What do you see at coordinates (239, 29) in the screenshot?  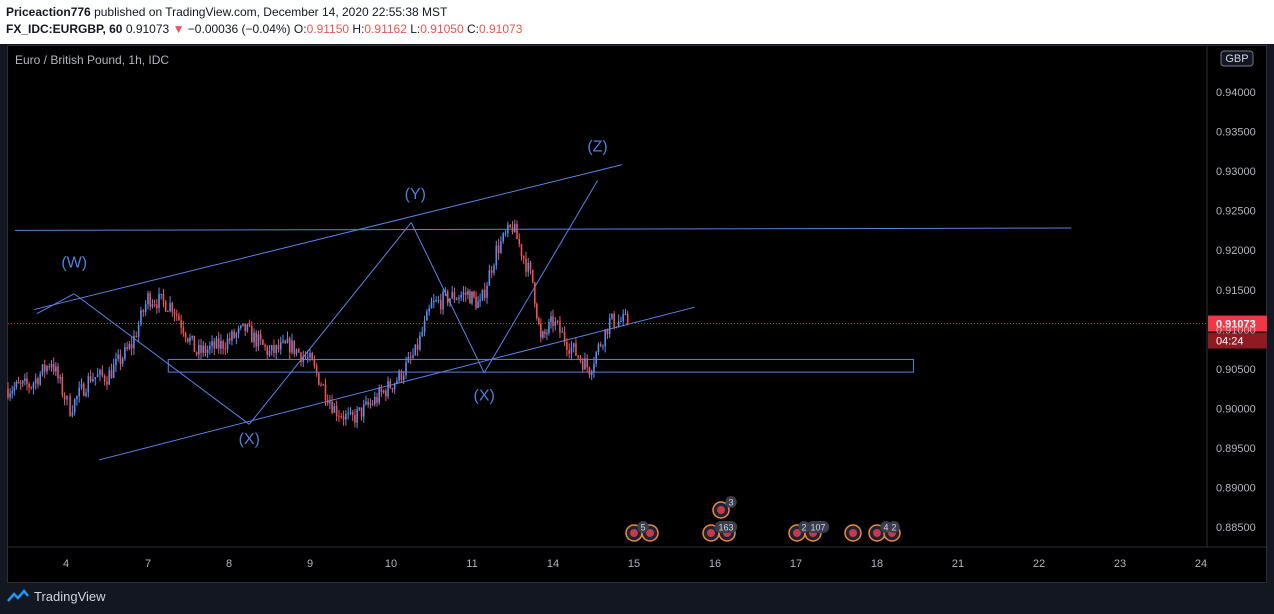 I see `price-change: −0.00036 (−0.04%)` at bounding box center [239, 29].